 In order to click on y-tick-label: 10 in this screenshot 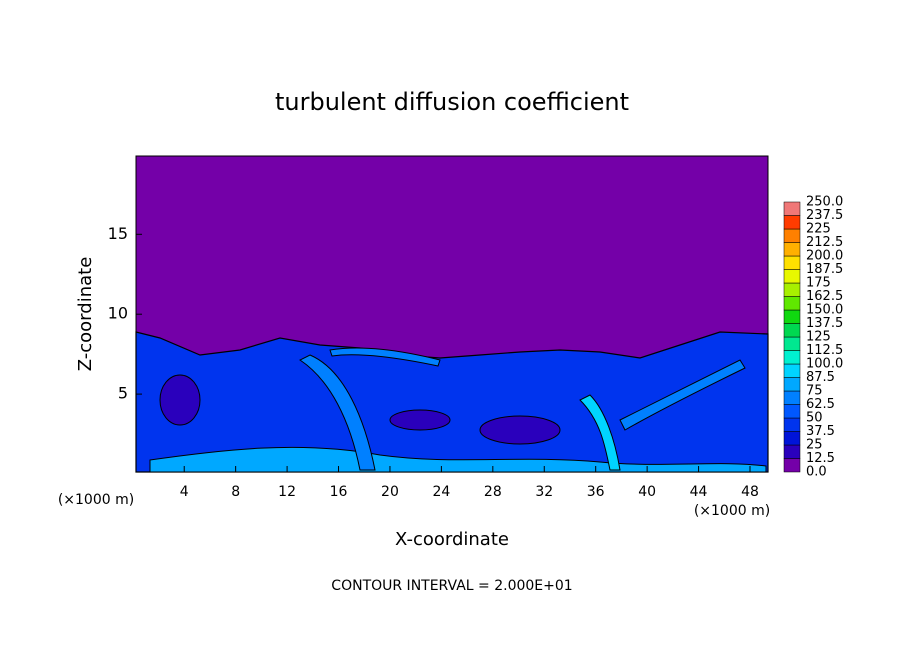, I will do `click(118, 313)`.